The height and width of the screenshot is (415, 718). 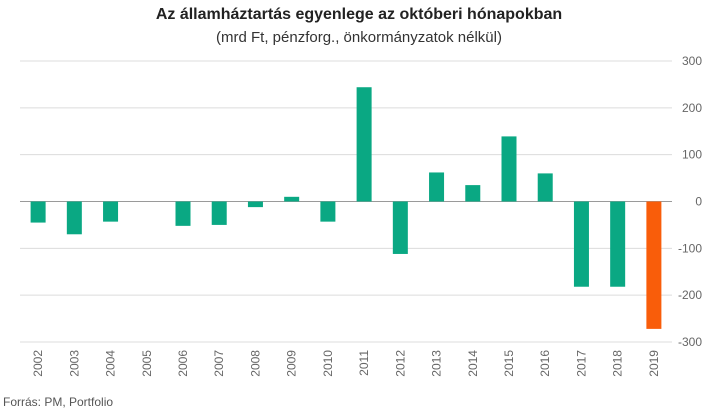 What do you see at coordinates (690, 248) in the screenshot?
I see `y-tick-label: -100` at bounding box center [690, 248].